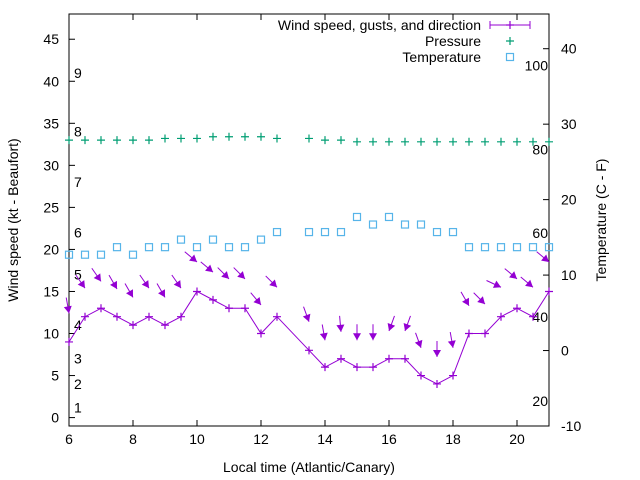 This screenshot has height=480, width=640. I want to click on legend-temperature-marker, so click(510, 57).